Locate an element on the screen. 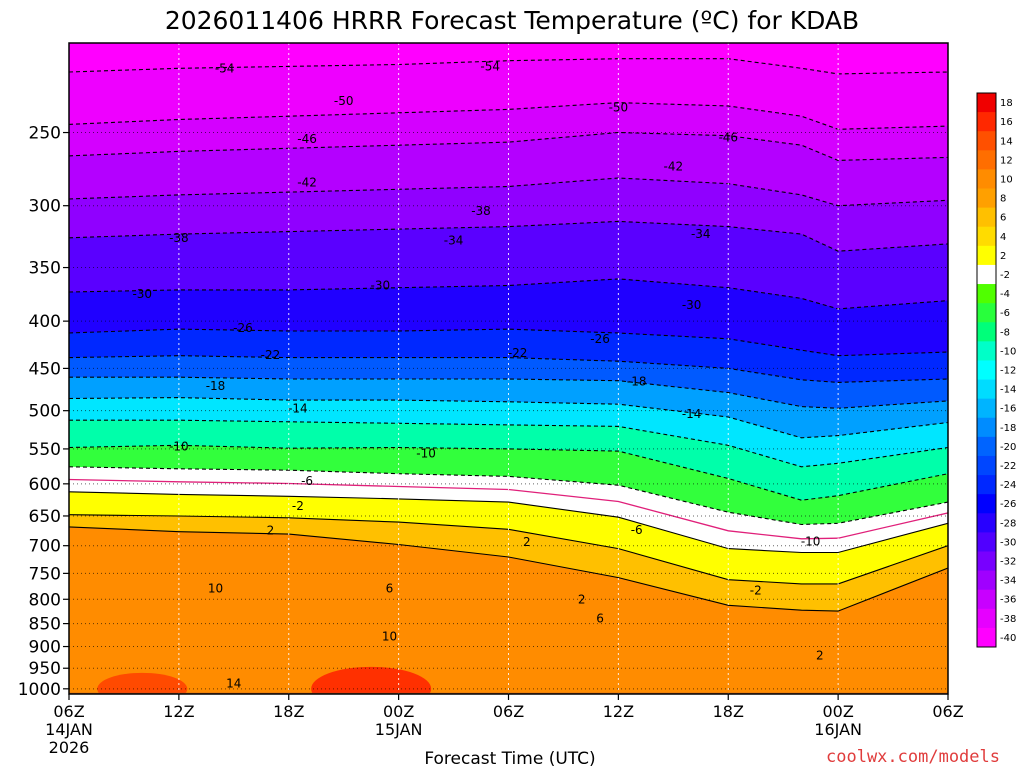 Image resolution: width=1024 pixels, height=768 pixels. contour-label: -6 is located at coordinates (307, 481).